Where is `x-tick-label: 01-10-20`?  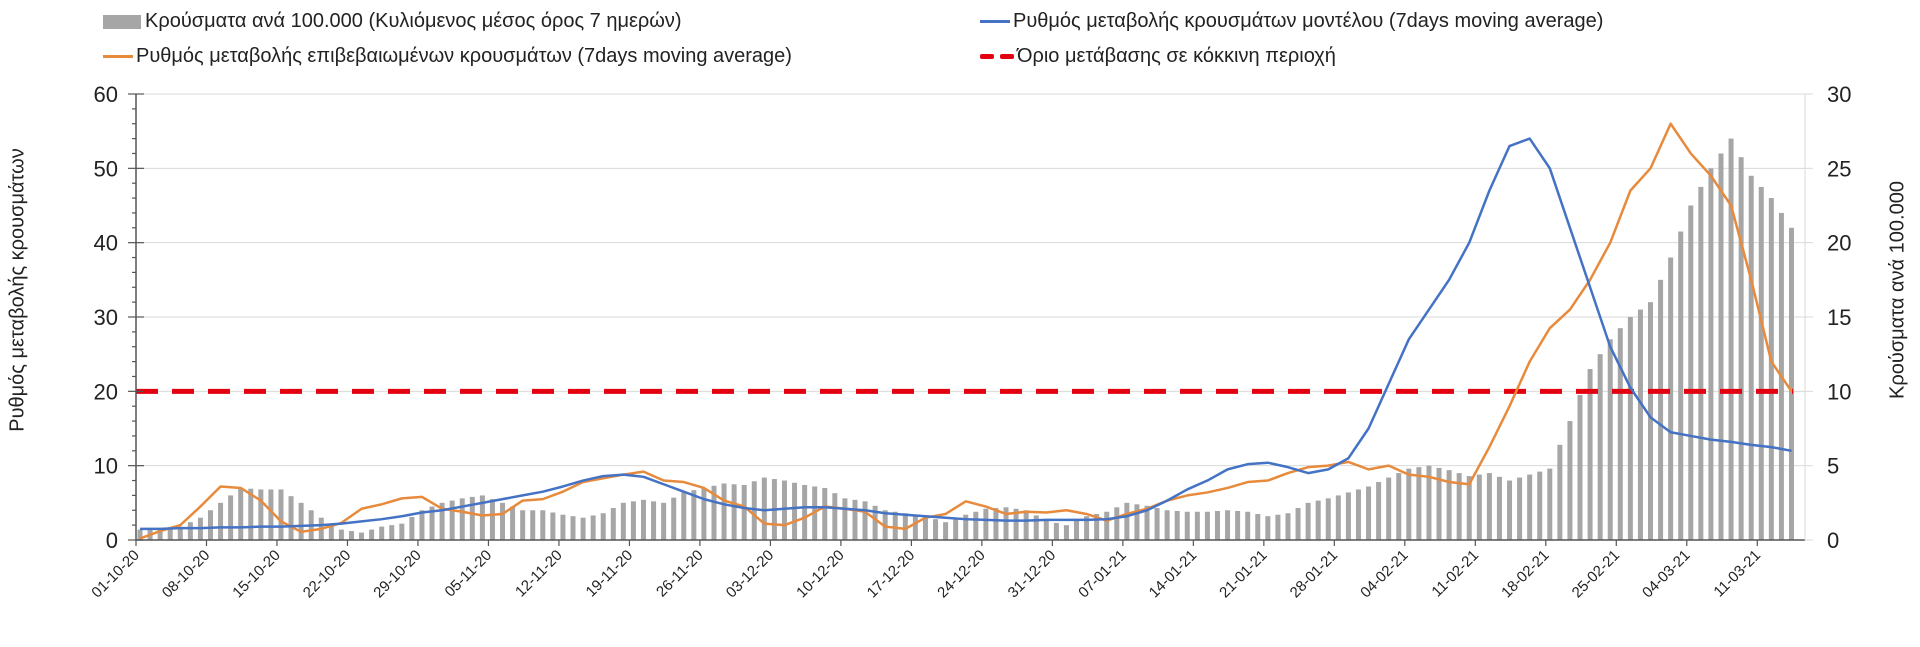 x-tick-label: 01-10-20 is located at coordinates (115, 574).